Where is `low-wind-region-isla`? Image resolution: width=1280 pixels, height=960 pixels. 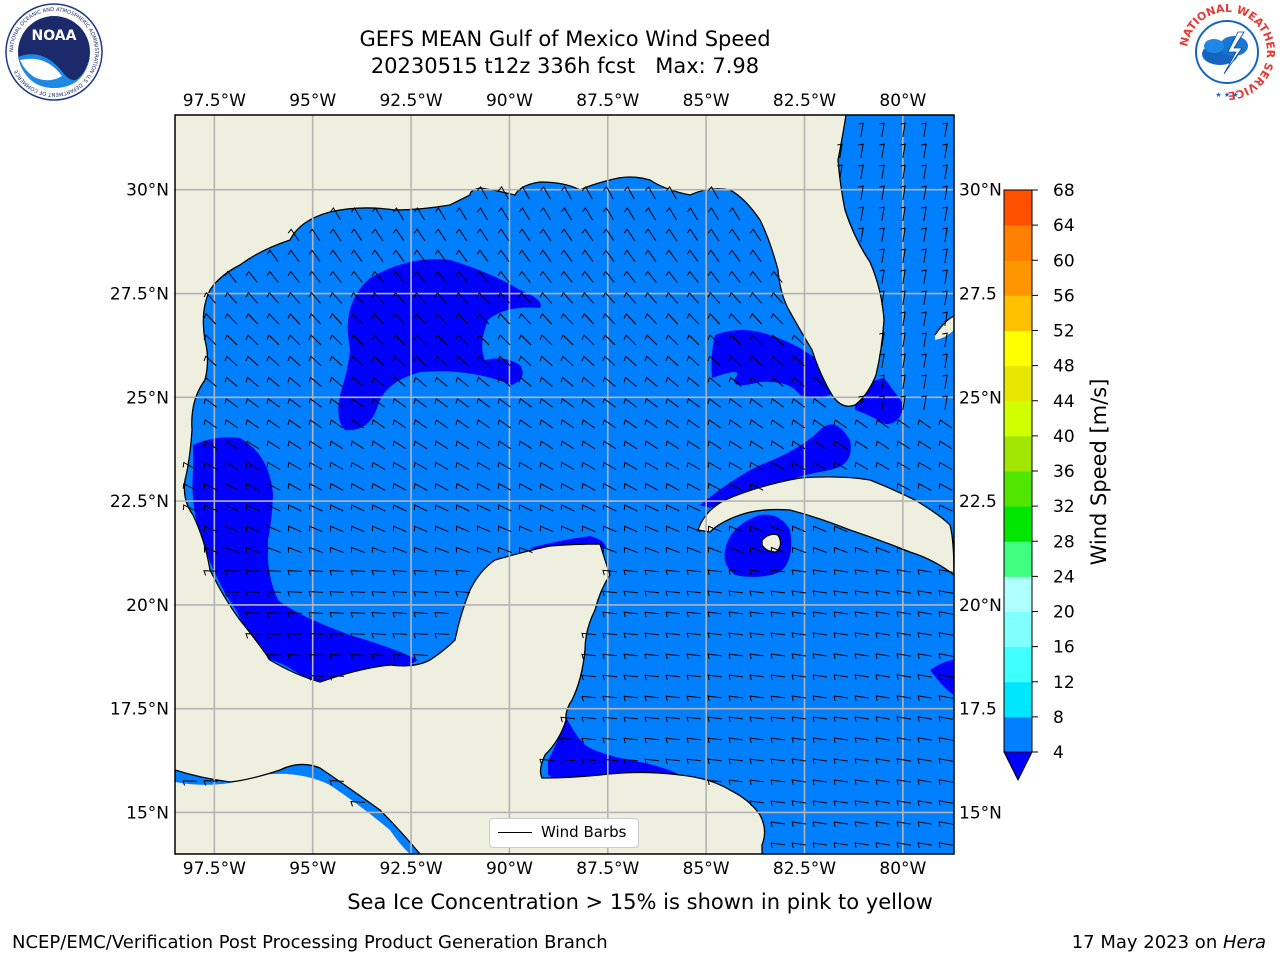 low-wind-region-isla is located at coordinates (758, 545).